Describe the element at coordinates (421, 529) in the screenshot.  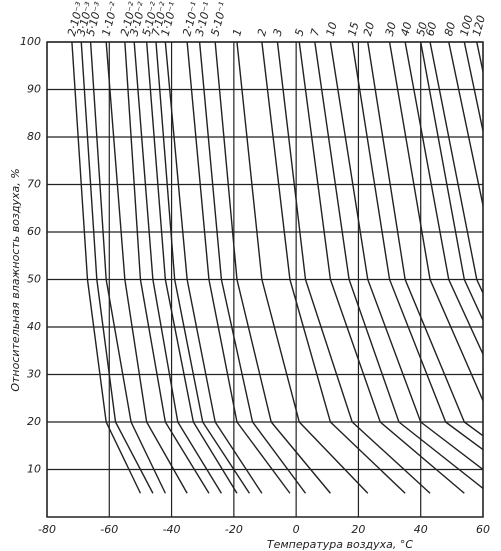
I see `x-tick-label: 40` at that location.